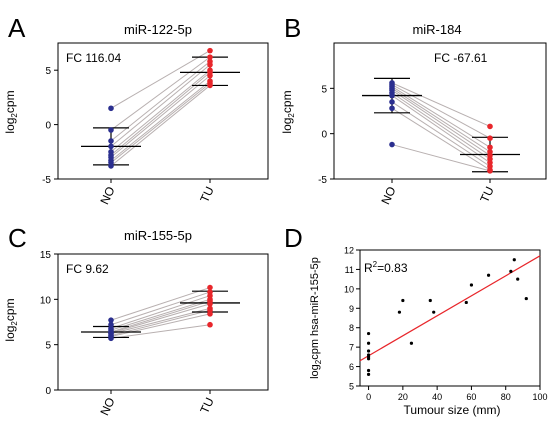 This screenshot has width=550, height=435. I want to click on panel-d-xtick-label: 20, so click(403, 397).